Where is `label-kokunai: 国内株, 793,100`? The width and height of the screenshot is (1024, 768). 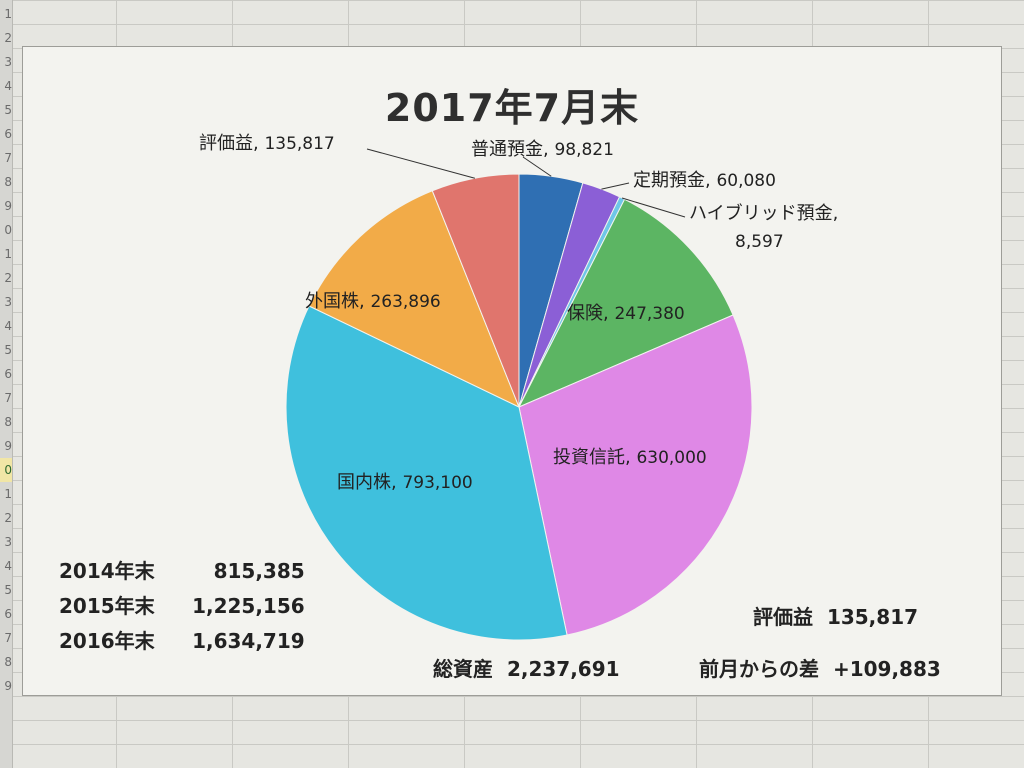 label-kokunai: 国内株, 793,100 is located at coordinates (405, 482).